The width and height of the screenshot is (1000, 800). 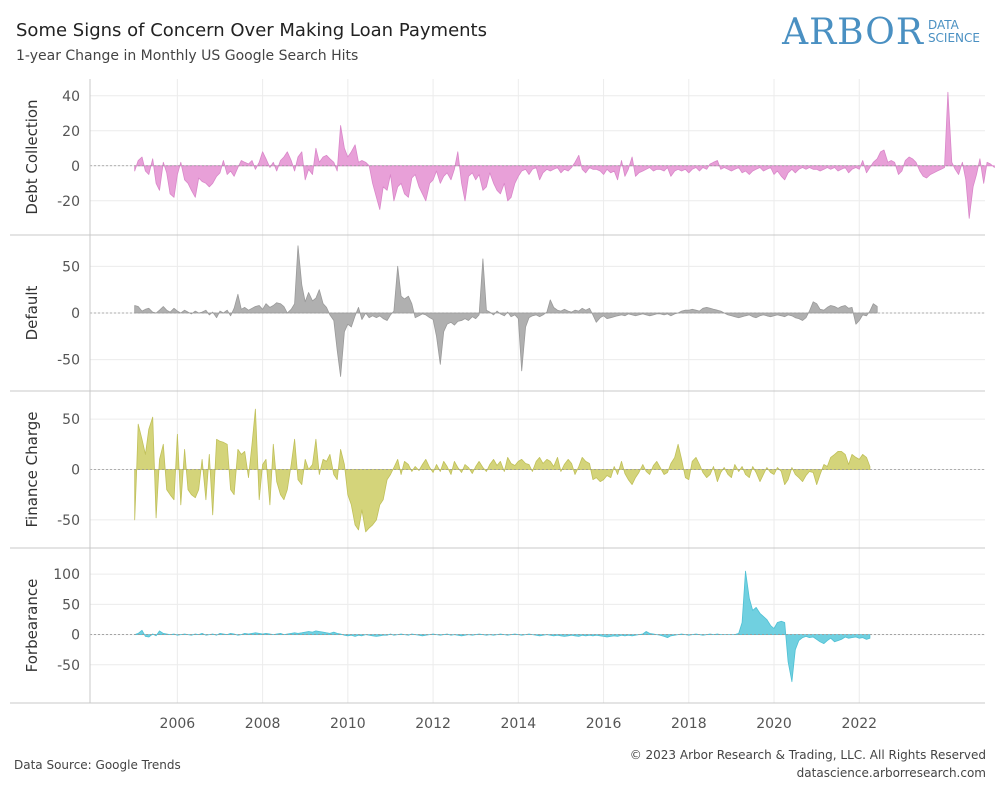 I want to click on panel-label: Forbearance, so click(x=32, y=626).